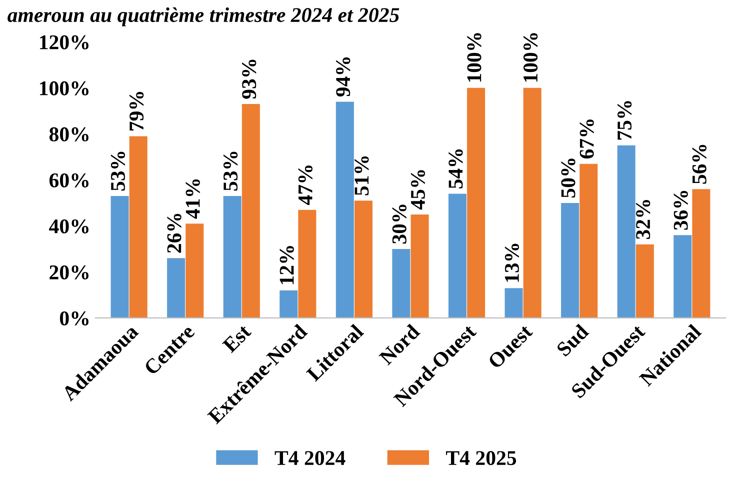 This screenshot has width=733, height=493. Describe the element at coordinates (418, 190) in the screenshot. I see `text: 45%` at that location.